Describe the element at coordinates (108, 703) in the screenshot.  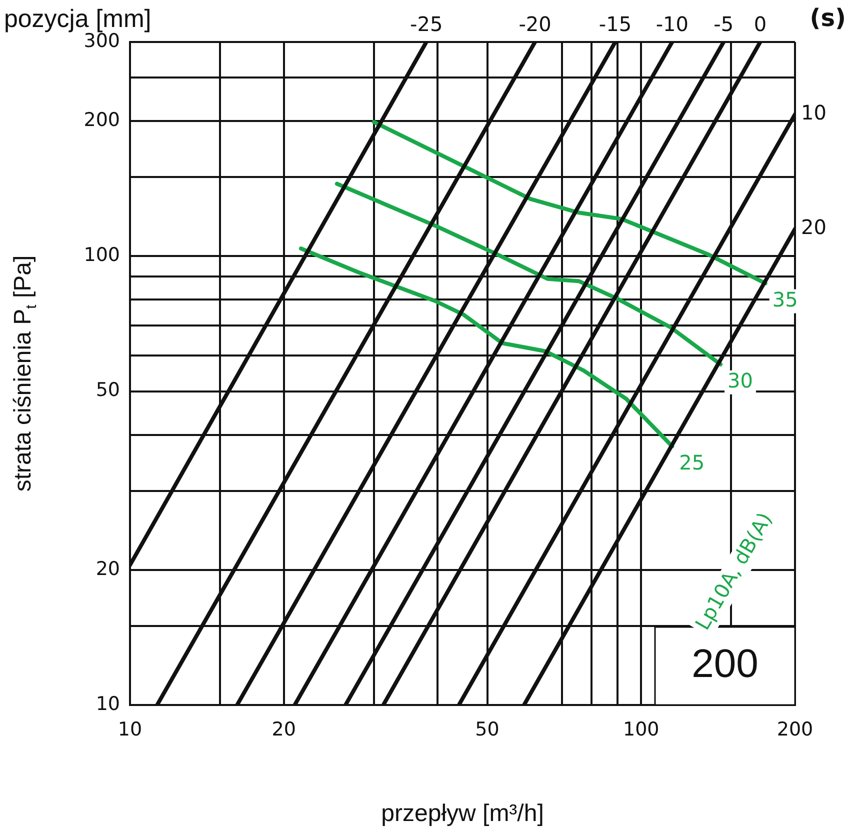
I see `y-tick-label: 10` at that location.